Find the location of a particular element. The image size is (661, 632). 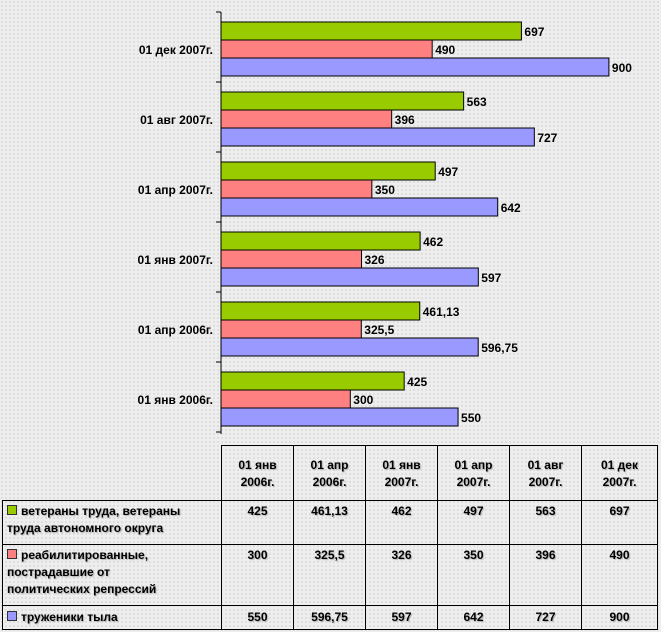

category-label: 01 апр 2006г. is located at coordinates (175, 330).